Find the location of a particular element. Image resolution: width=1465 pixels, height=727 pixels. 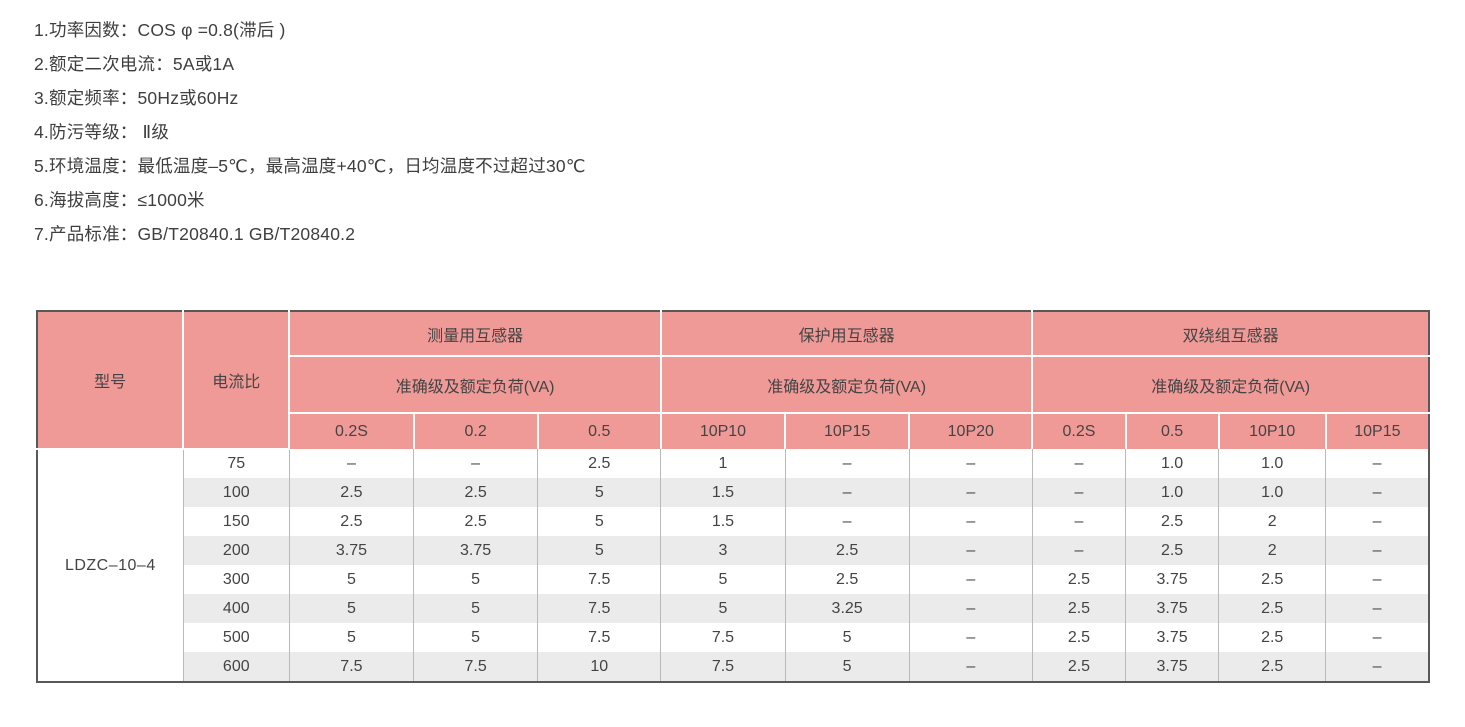

spec-line-5: 5.环境温度：最低温度–5℃，最高温度+40℃，日均温度不过超过30℃ is located at coordinates (310, 166).